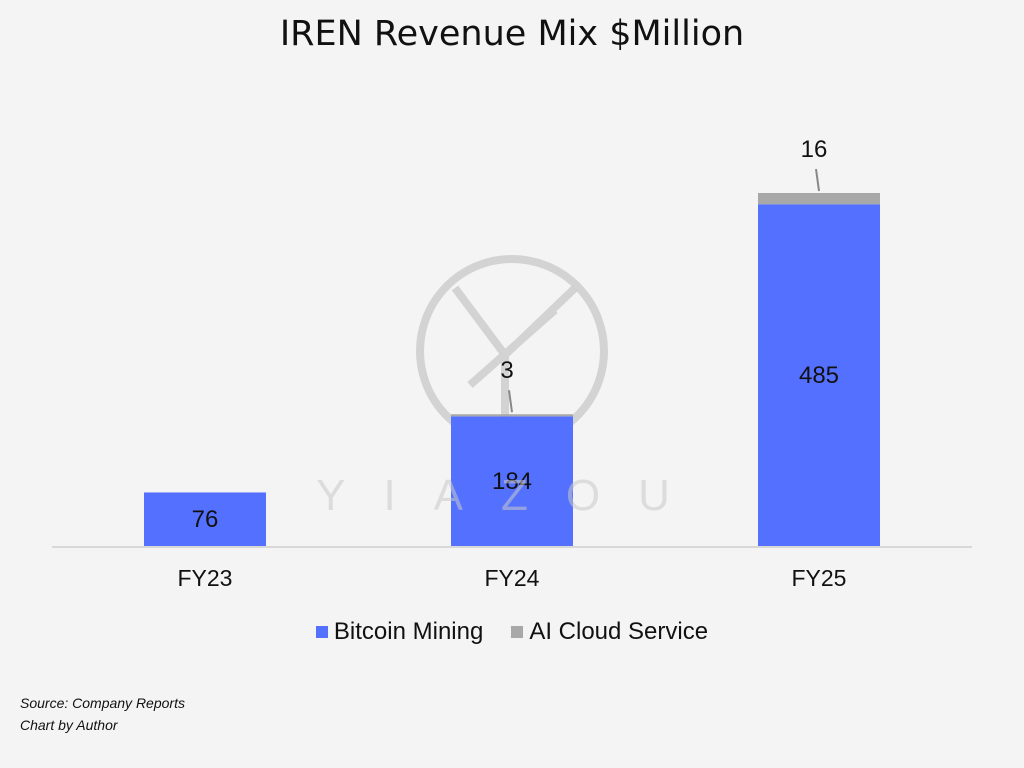 The width and height of the screenshot is (1024, 768). I want to click on leader-line-ai-fy25, so click(817, 180).